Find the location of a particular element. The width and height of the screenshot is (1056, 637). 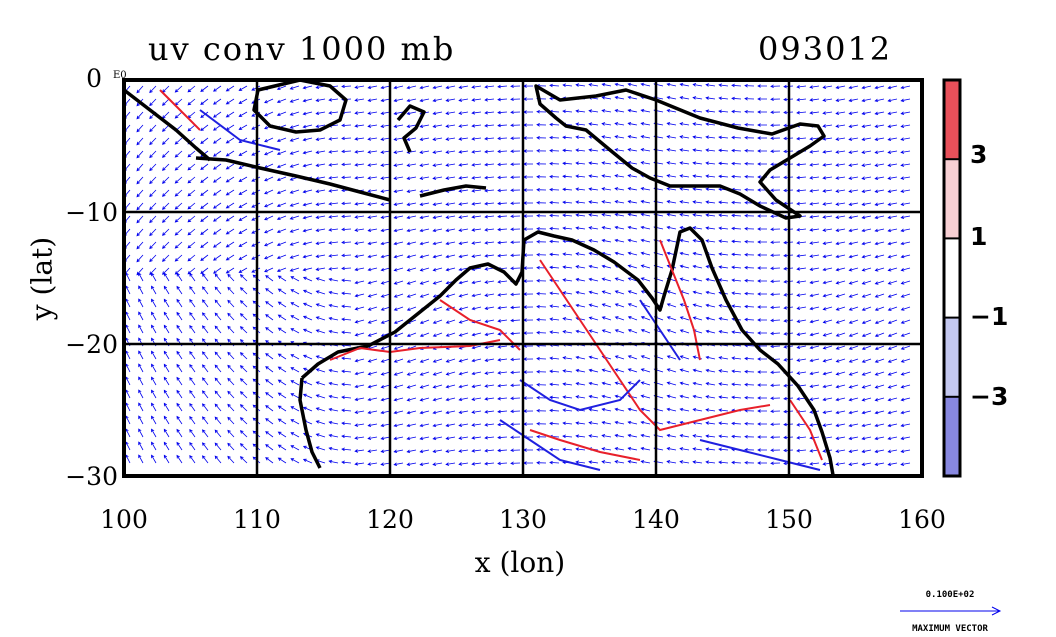

y-exponent-label: E0 is located at coordinates (120, 75).